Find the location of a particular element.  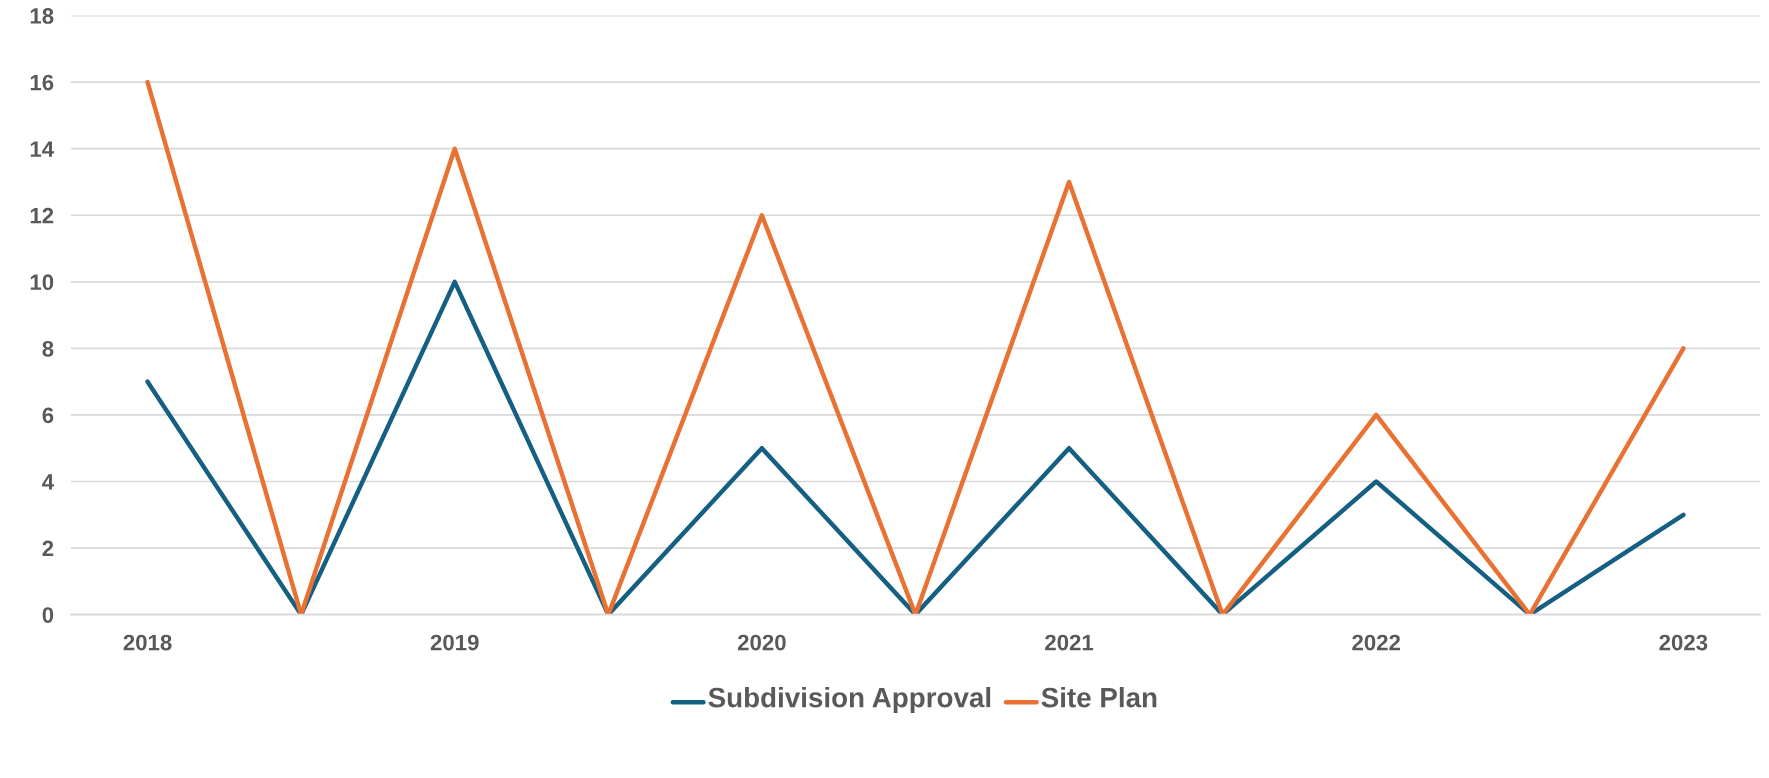

y-tick-label: 4 is located at coordinates (48, 482).